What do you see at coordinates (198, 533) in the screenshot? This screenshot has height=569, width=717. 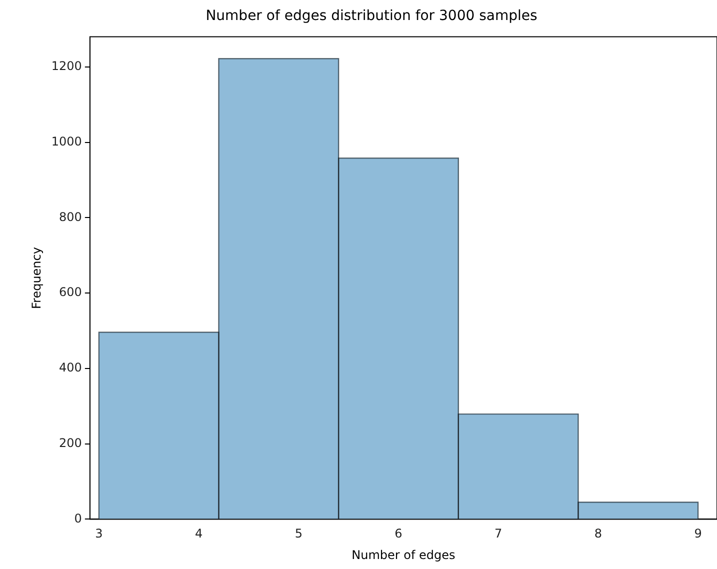 I see `x-tick-label: 4` at bounding box center [198, 533].